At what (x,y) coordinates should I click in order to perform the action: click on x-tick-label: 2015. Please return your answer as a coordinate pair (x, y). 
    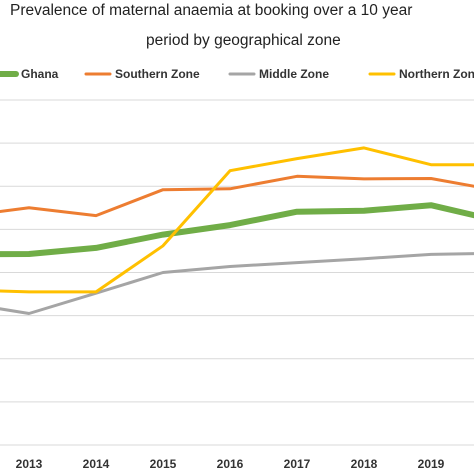
    Looking at the image, I should click on (163, 464).